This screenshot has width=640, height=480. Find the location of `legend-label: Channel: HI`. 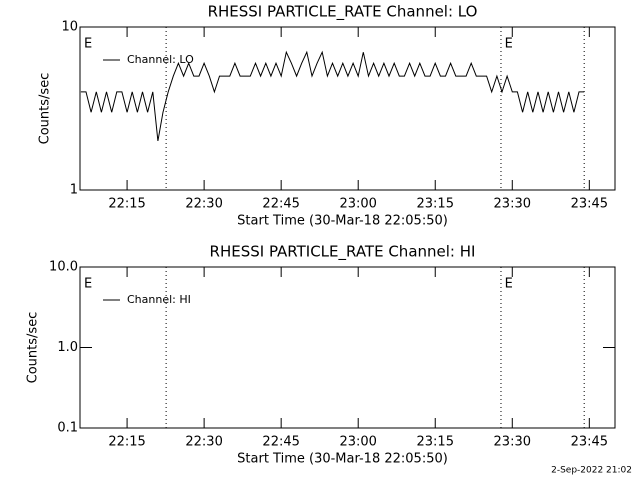

legend-label: Channel: HI is located at coordinates (159, 299).